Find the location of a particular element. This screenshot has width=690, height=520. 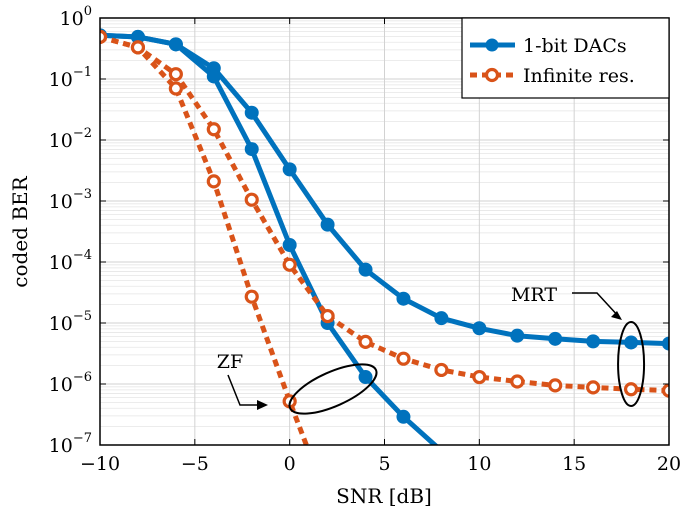

mrt-ellipse is located at coordinates (631, 364).